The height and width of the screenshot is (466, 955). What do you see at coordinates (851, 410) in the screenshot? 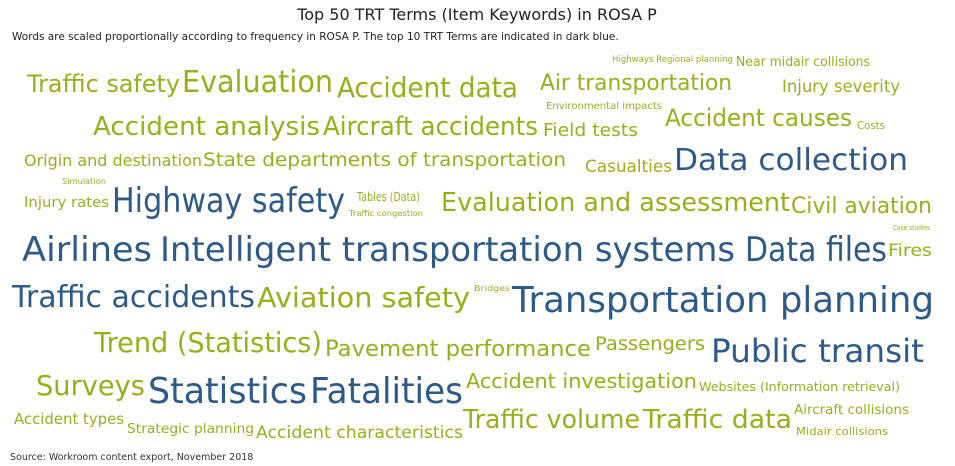
I see `word: Aircraft collisions` at bounding box center [851, 410].